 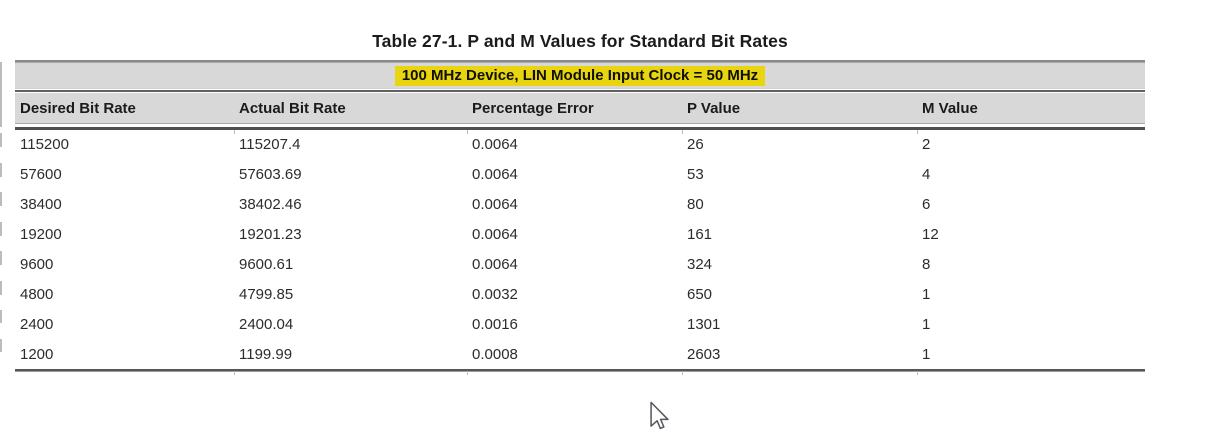 I want to click on cell-desired-bit-rate: 4800, so click(x=37, y=294).